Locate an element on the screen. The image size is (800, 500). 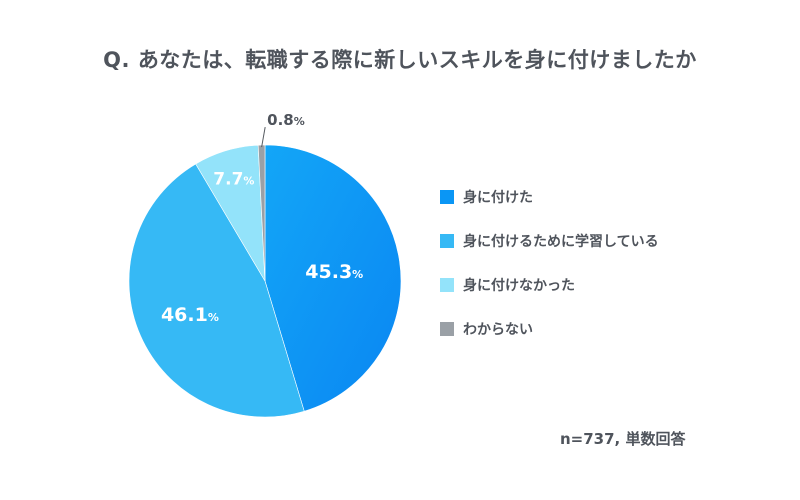
leader-line is located at coordinates (263, 137).